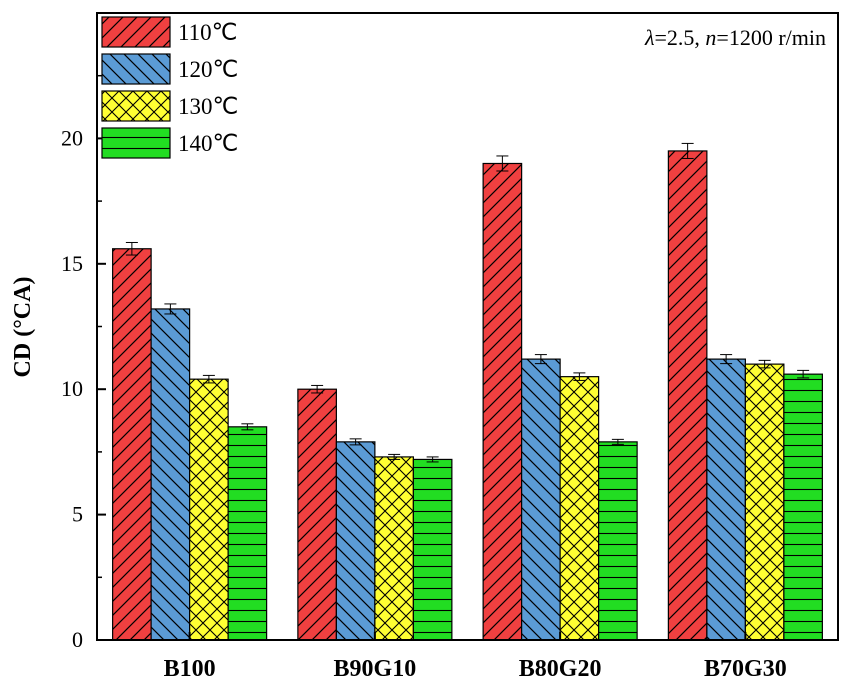 Image resolution: width=850 pixels, height=682 pixels. What do you see at coordinates (72, 388) in the screenshot?
I see `y-tick-label: 10` at bounding box center [72, 388].